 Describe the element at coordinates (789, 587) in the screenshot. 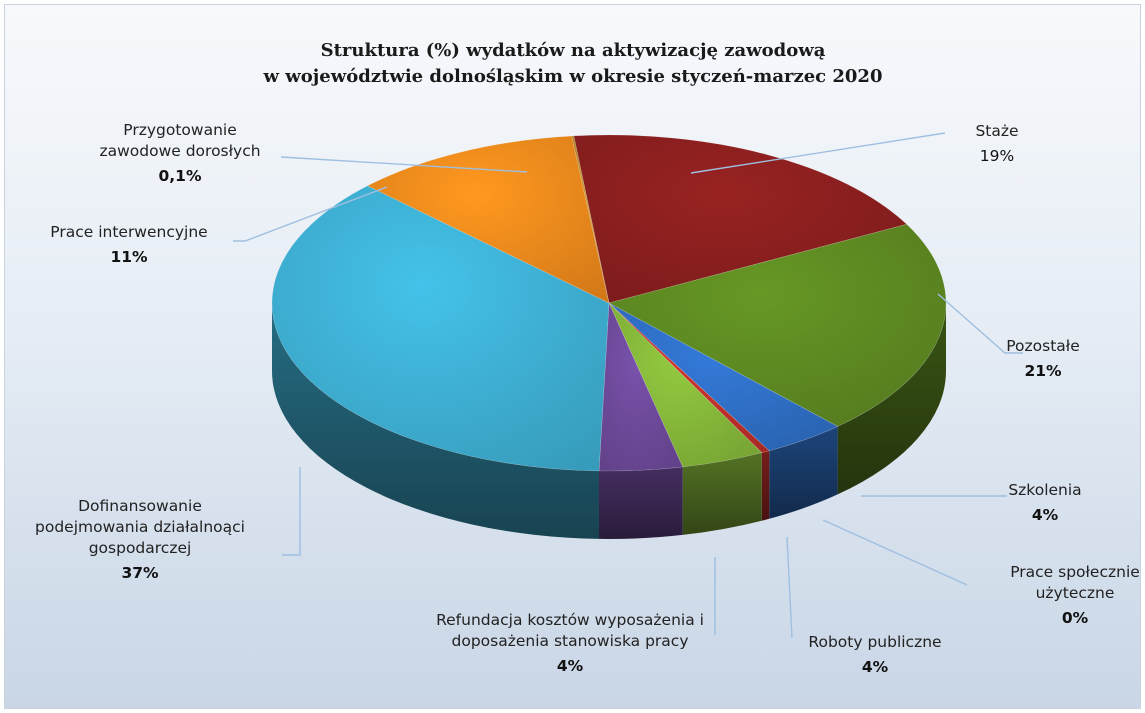

I see `leader-line-roboty_publiczne` at that location.